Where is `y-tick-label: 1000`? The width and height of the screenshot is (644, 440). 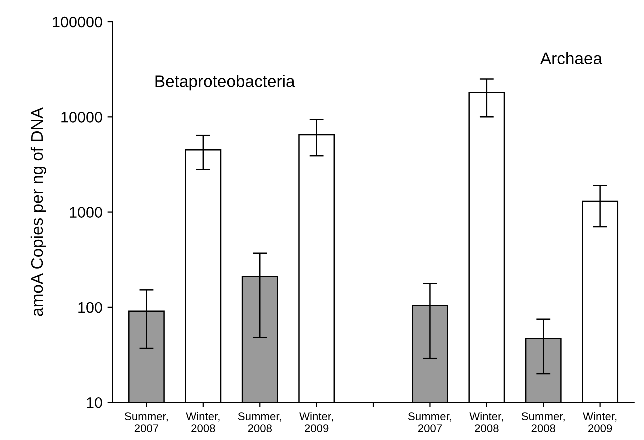 y-tick-label: 1000 is located at coordinates (86, 212).